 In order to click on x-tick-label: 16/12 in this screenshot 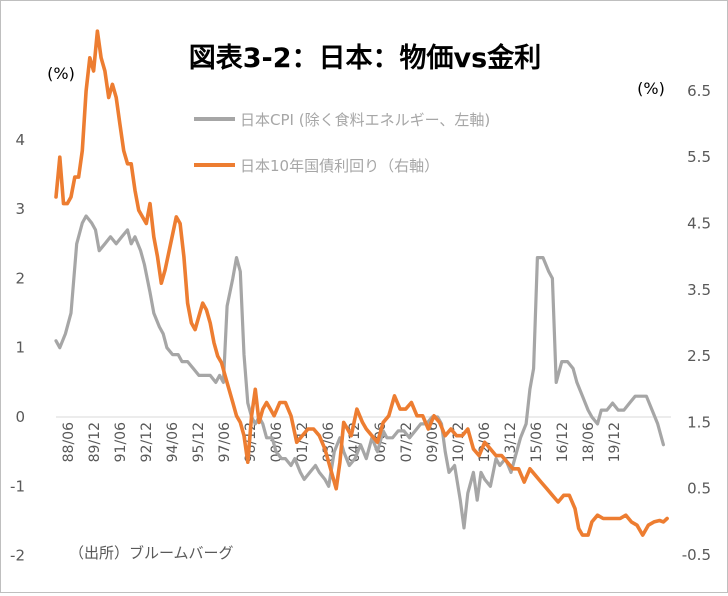, I will do `click(563, 442)`.